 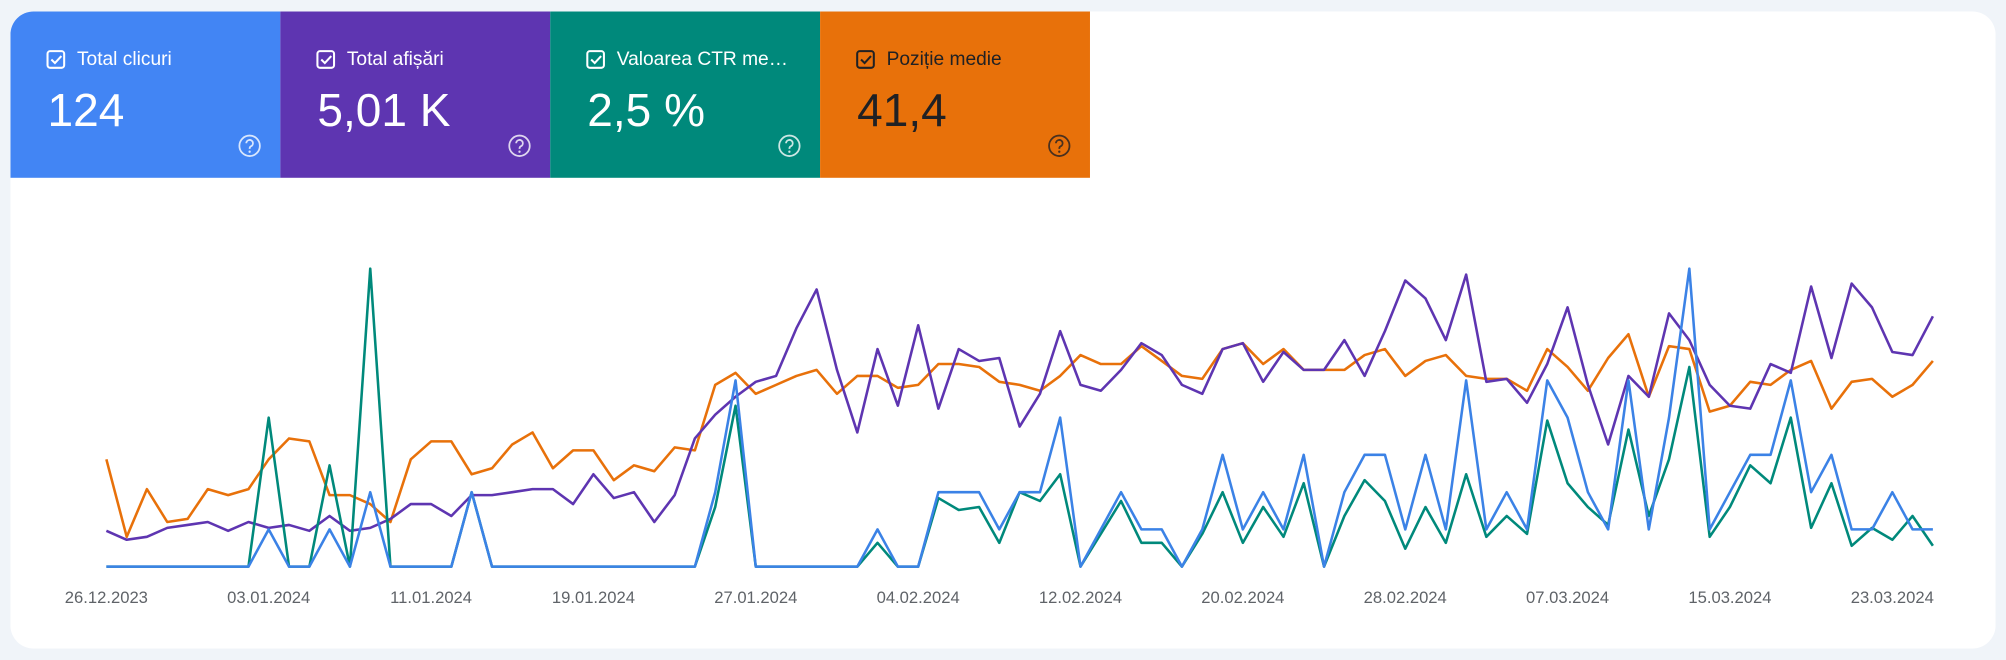 What do you see at coordinates (1080, 597) in the screenshot?
I see `x-tick-label: 12.02.2024` at bounding box center [1080, 597].